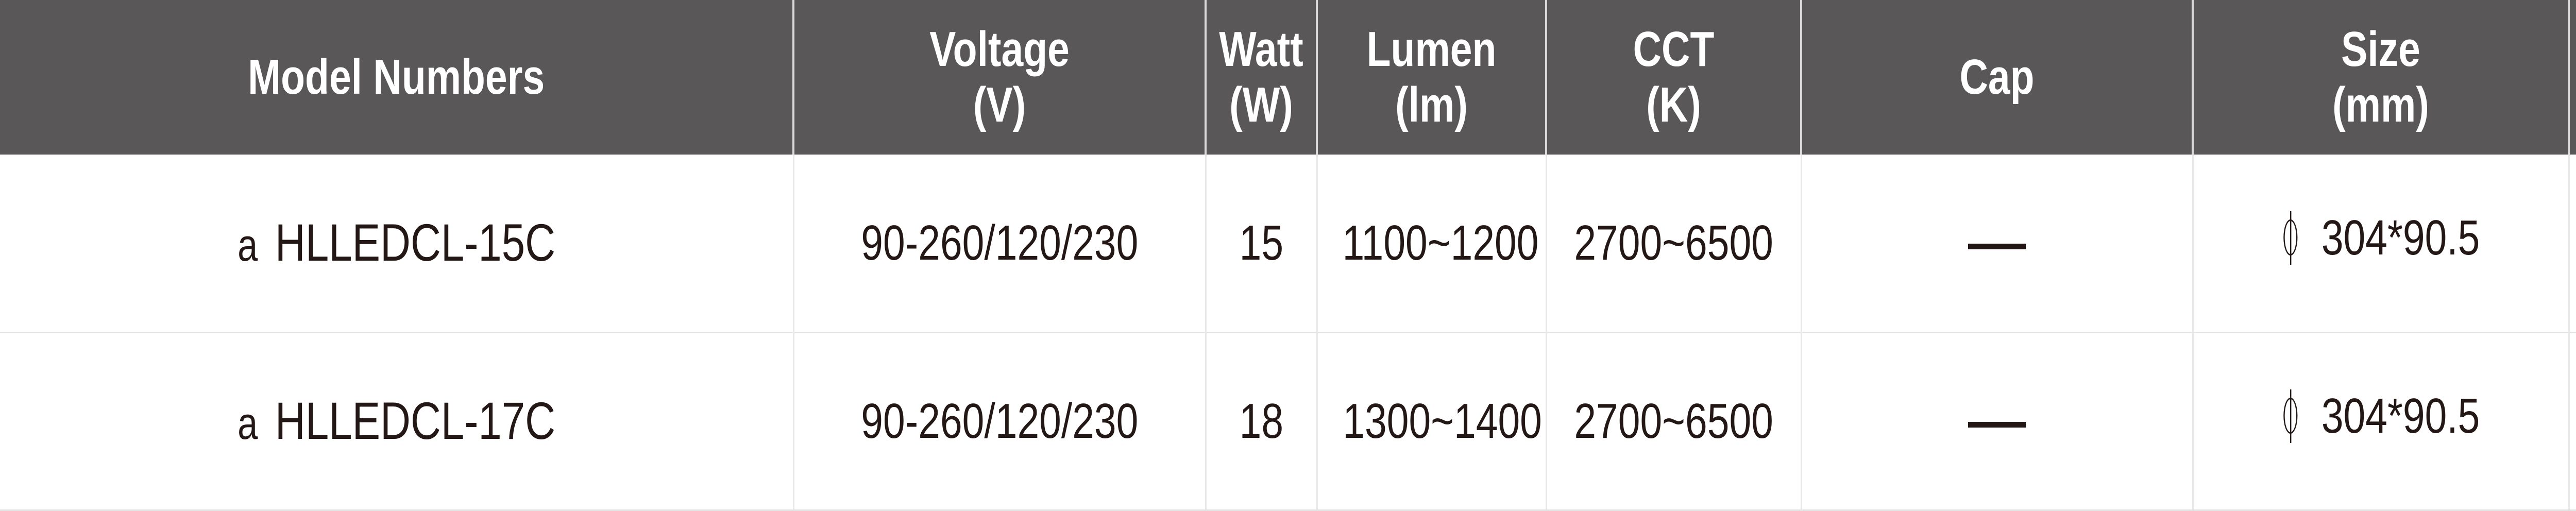 This screenshot has width=2576, height=511. I want to click on column-header-lumen-line1: Lumen, so click(1432, 49).